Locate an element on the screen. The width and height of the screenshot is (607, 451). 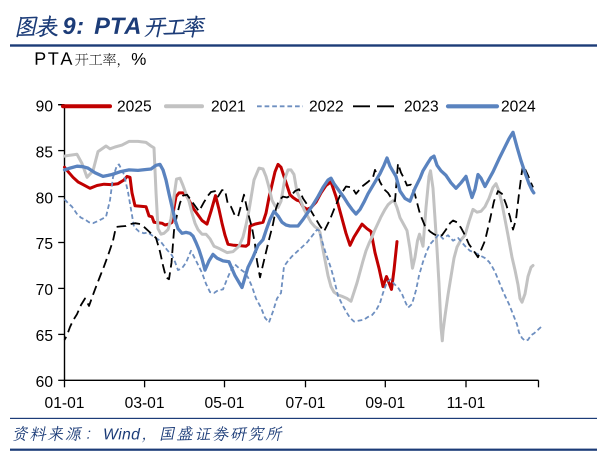
svg-text: 2025 is located at coordinates (134, 106).